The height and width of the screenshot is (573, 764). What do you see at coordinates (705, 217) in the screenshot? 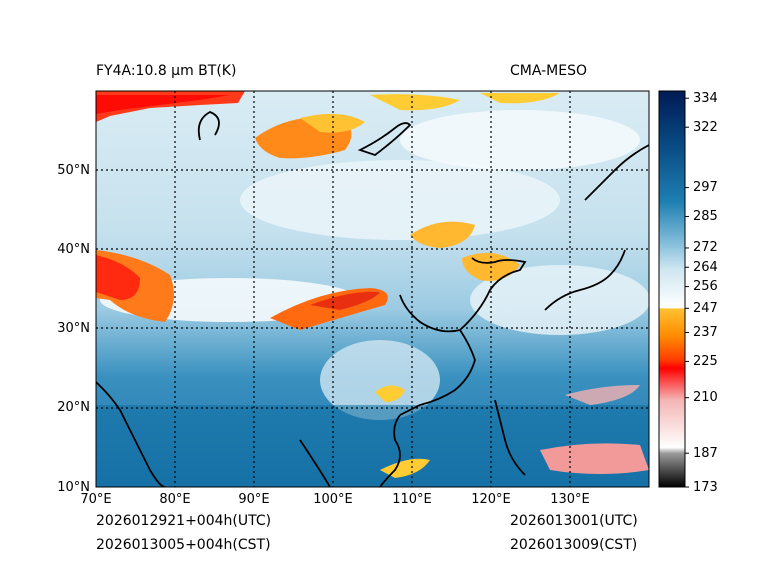
I see `colorbar-tick-label: 285` at bounding box center [705, 217].